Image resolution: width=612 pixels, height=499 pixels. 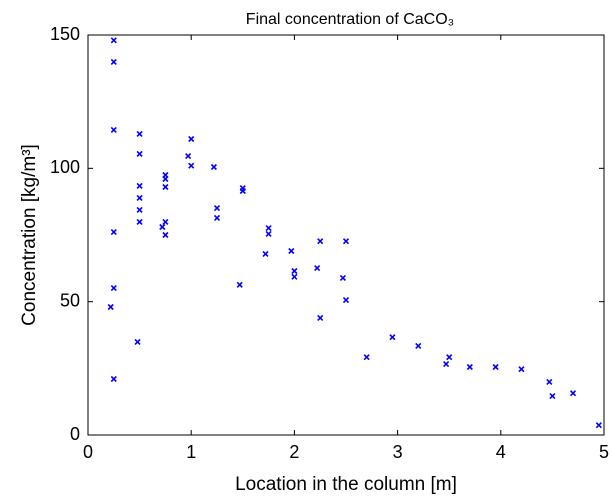 I want to click on x-tick-label: 4, so click(x=501, y=452).